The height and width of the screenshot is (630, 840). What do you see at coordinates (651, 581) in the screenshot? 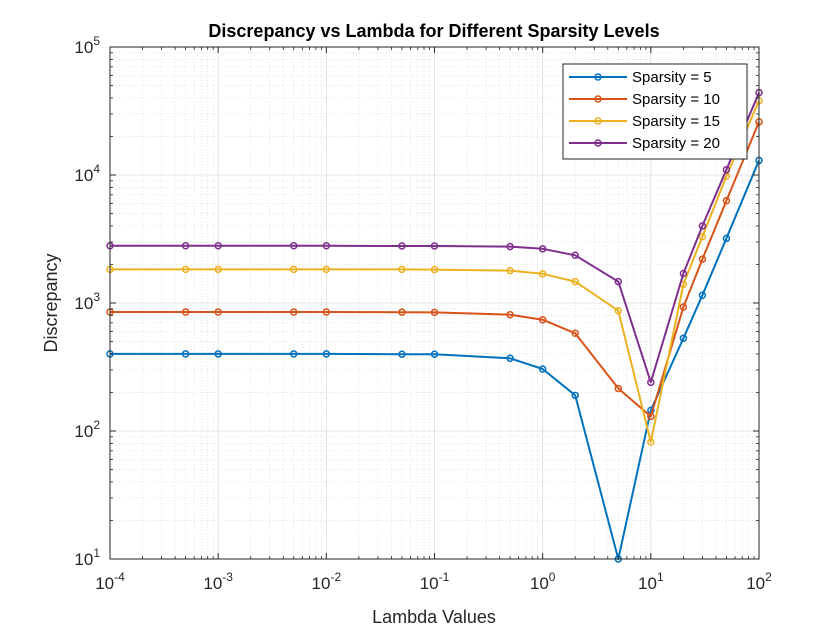
I see `x-tick-label: 10¹` at bounding box center [651, 581].